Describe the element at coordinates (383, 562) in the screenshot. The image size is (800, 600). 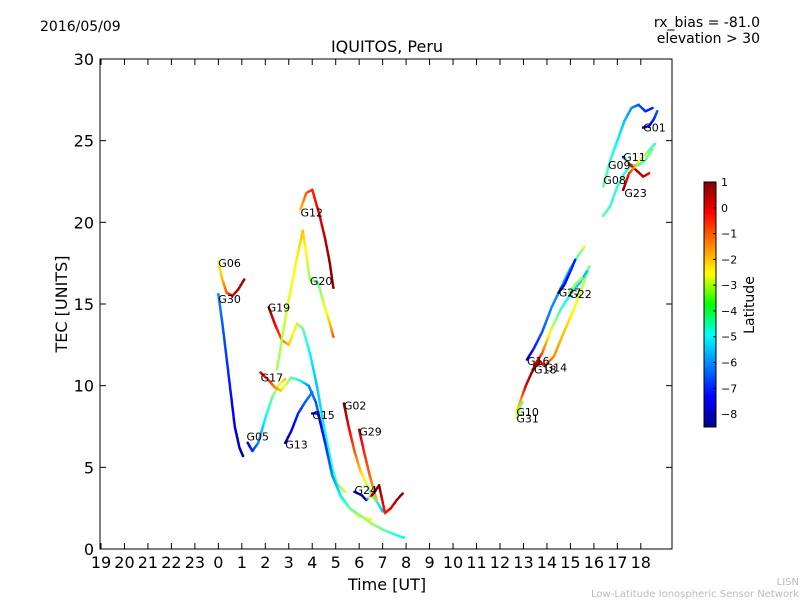
I see `x-tick-label: 7` at that location.